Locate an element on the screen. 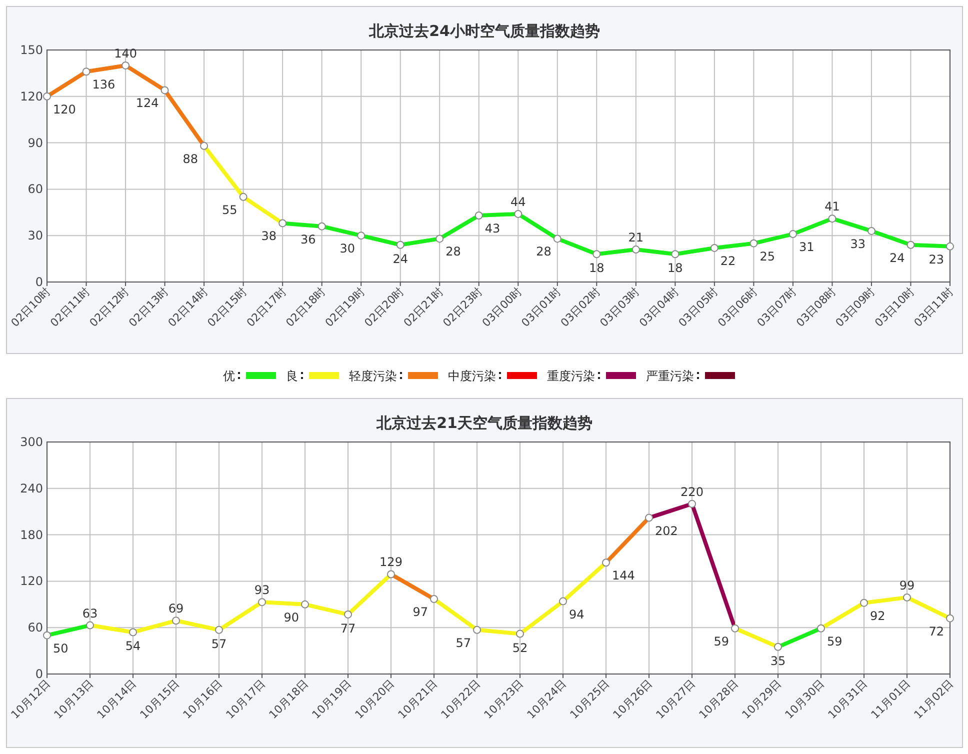  x-tick-label: 10月26日 is located at coordinates (633, 699).